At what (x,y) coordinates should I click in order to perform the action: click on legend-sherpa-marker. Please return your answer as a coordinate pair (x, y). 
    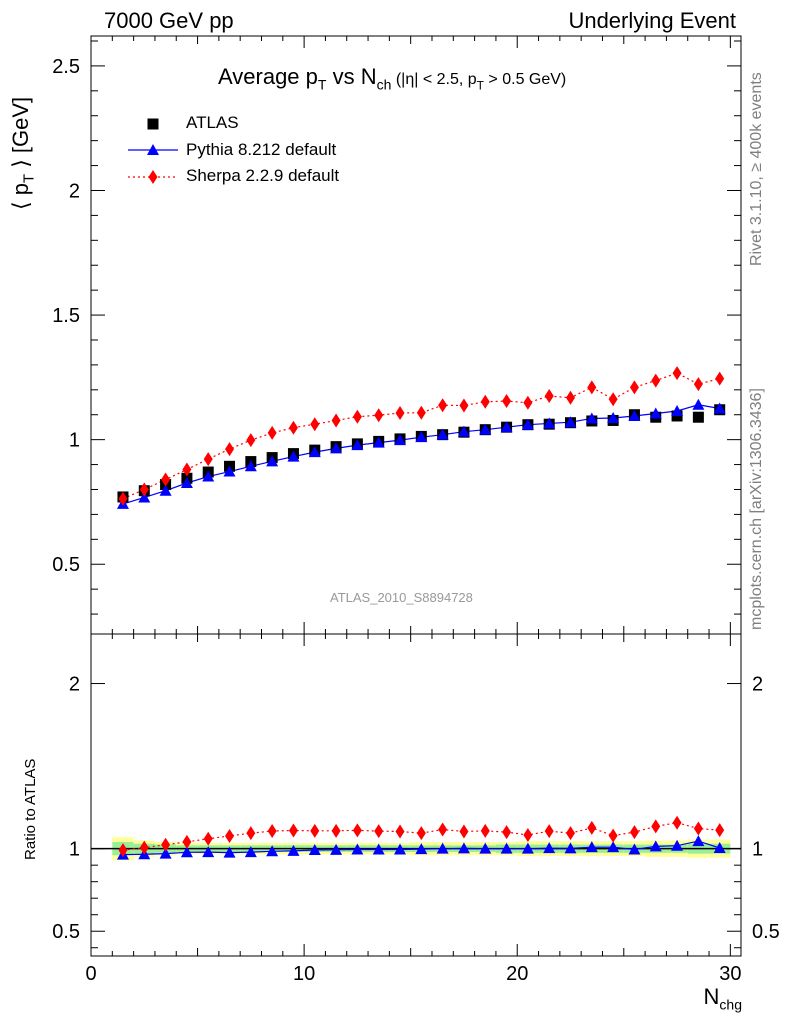
    Looking at the image, I should click on (153, 177).